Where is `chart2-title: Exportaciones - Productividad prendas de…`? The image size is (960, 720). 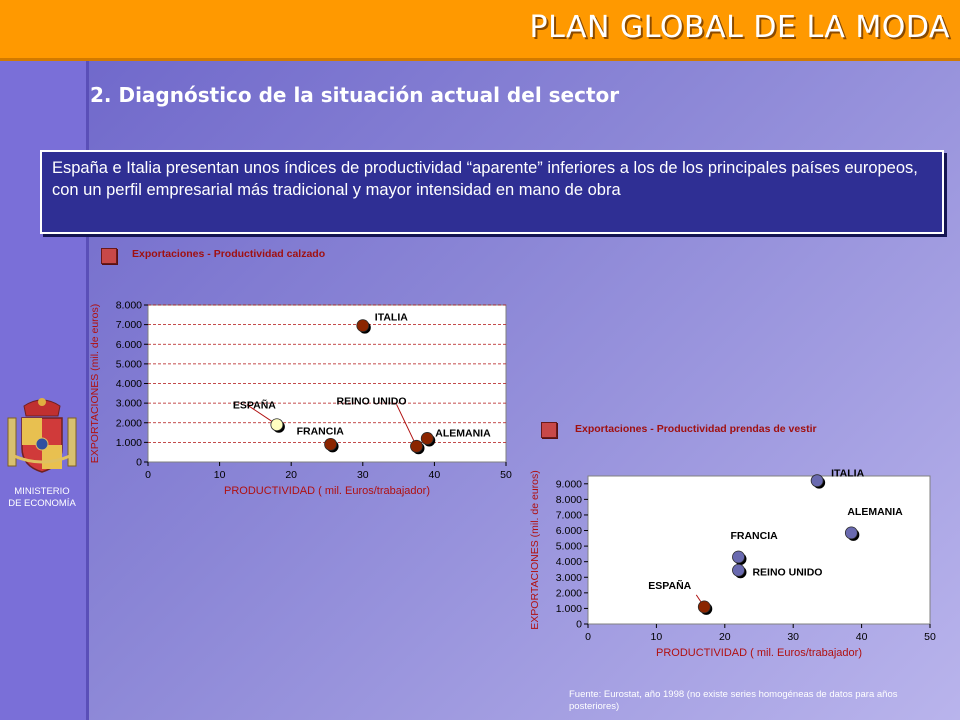 chart2-title: Exportaciones - Productividad prendas de… is located at coordinates (696, 429).